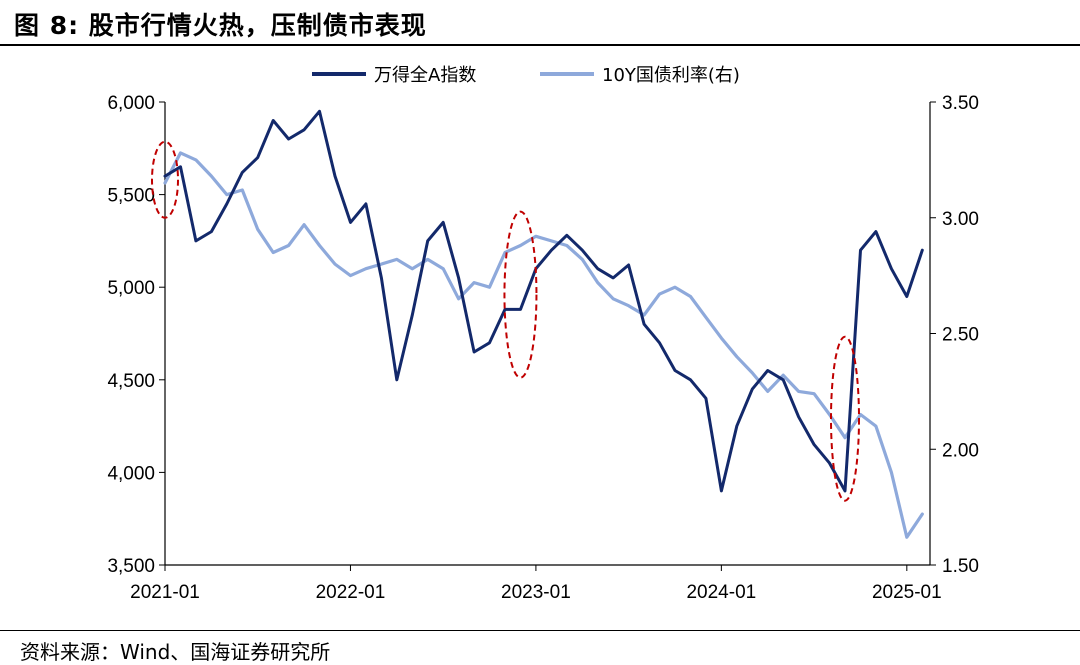  What do you see at coordinates (165, 592) in the screenshot?
I see `x-tick-label: 2021-01` at bounding box center [165, 592].